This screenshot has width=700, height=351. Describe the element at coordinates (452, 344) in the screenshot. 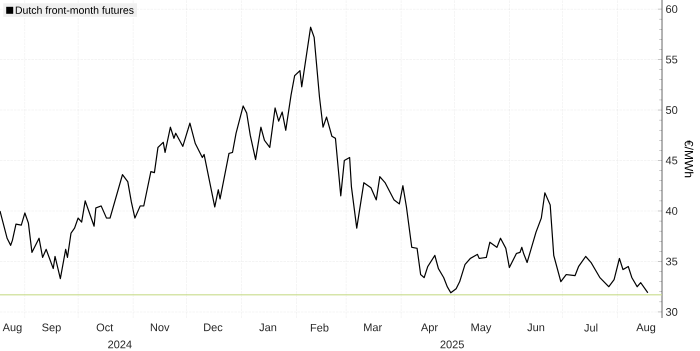

I see `text: 2025` at that location.